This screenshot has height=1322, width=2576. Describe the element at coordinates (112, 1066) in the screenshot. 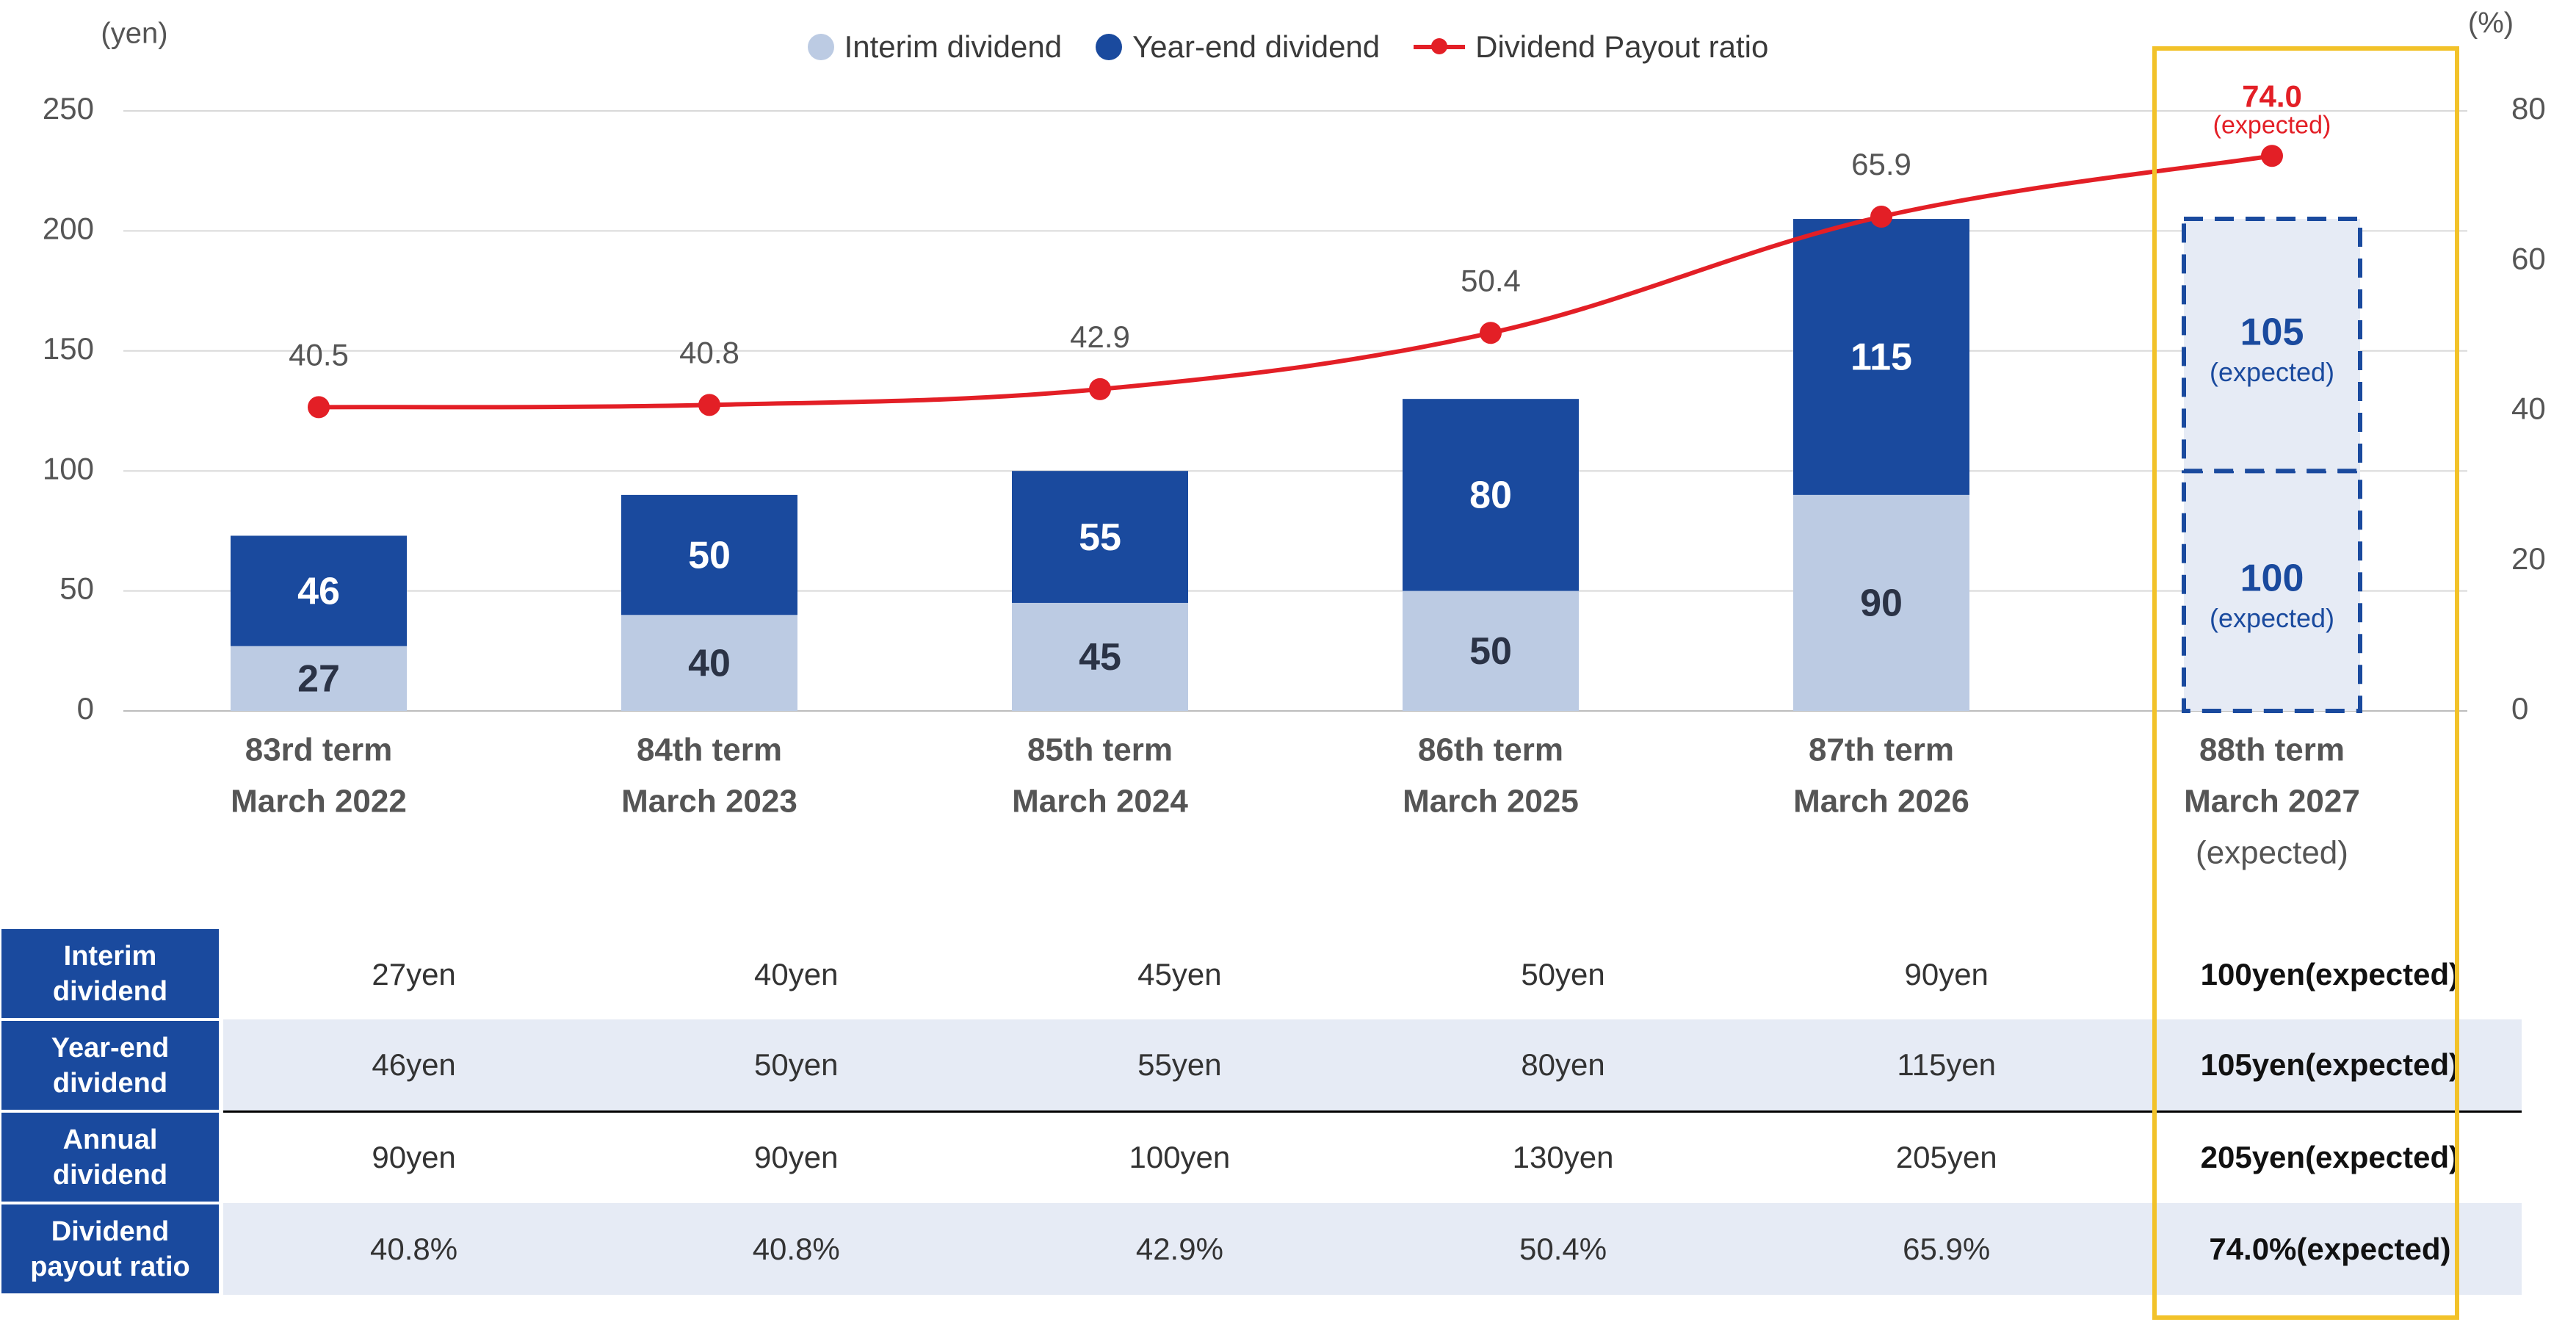

I see `row-header-year-end: Year-end dividend` at that location.